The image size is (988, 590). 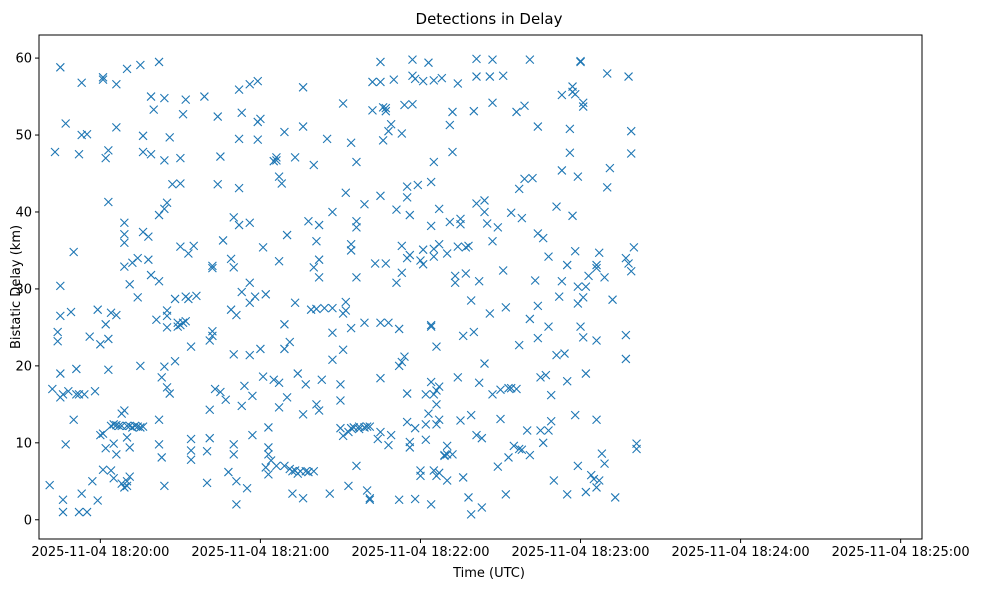 I want to click on y-tick-label: 20, so click(x=23, y=366).